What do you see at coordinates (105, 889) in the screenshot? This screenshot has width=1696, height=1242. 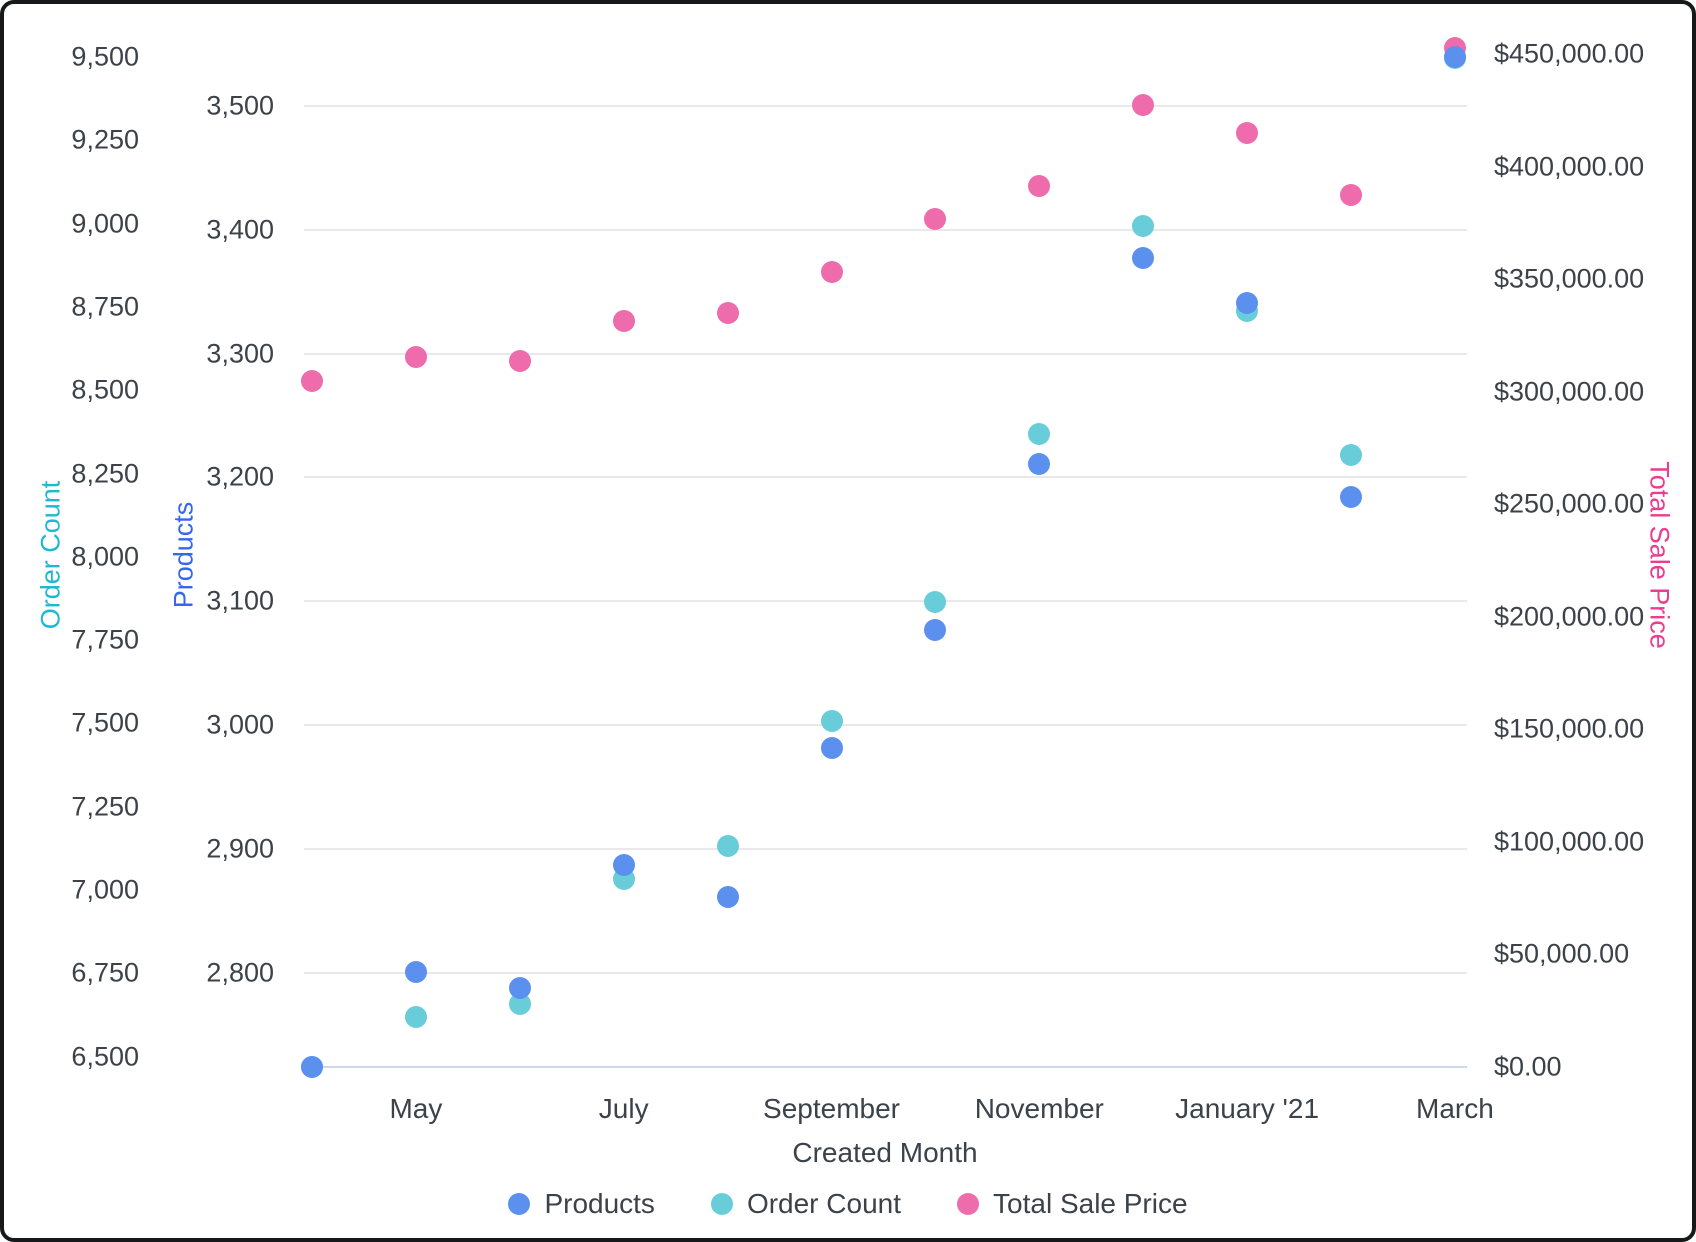 I see `y-tick-order-count: 7,000` at bounding box center [105, 889].